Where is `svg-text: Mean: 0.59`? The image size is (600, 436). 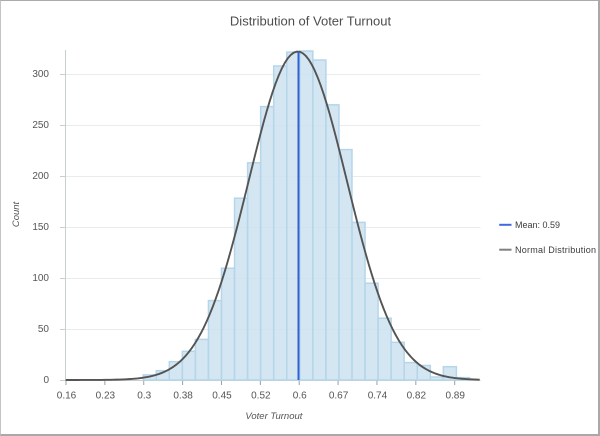 svg-text: Mean: 0.59 is located at coordinates (537, 225).